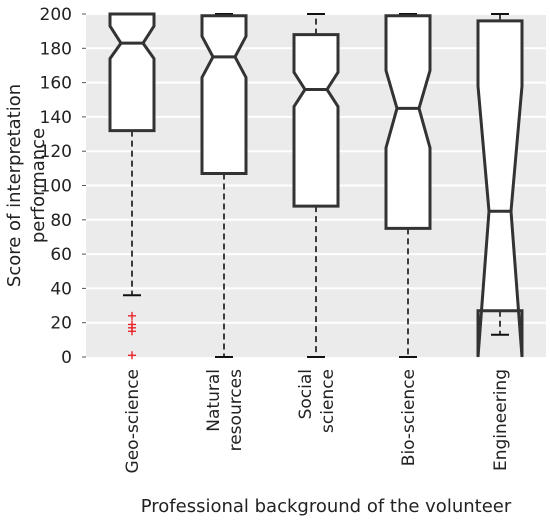  What do you see at coordinates (56, 152) in the screenshot?
I see `y-tick-label: 120` at bounding box center [56, 152].